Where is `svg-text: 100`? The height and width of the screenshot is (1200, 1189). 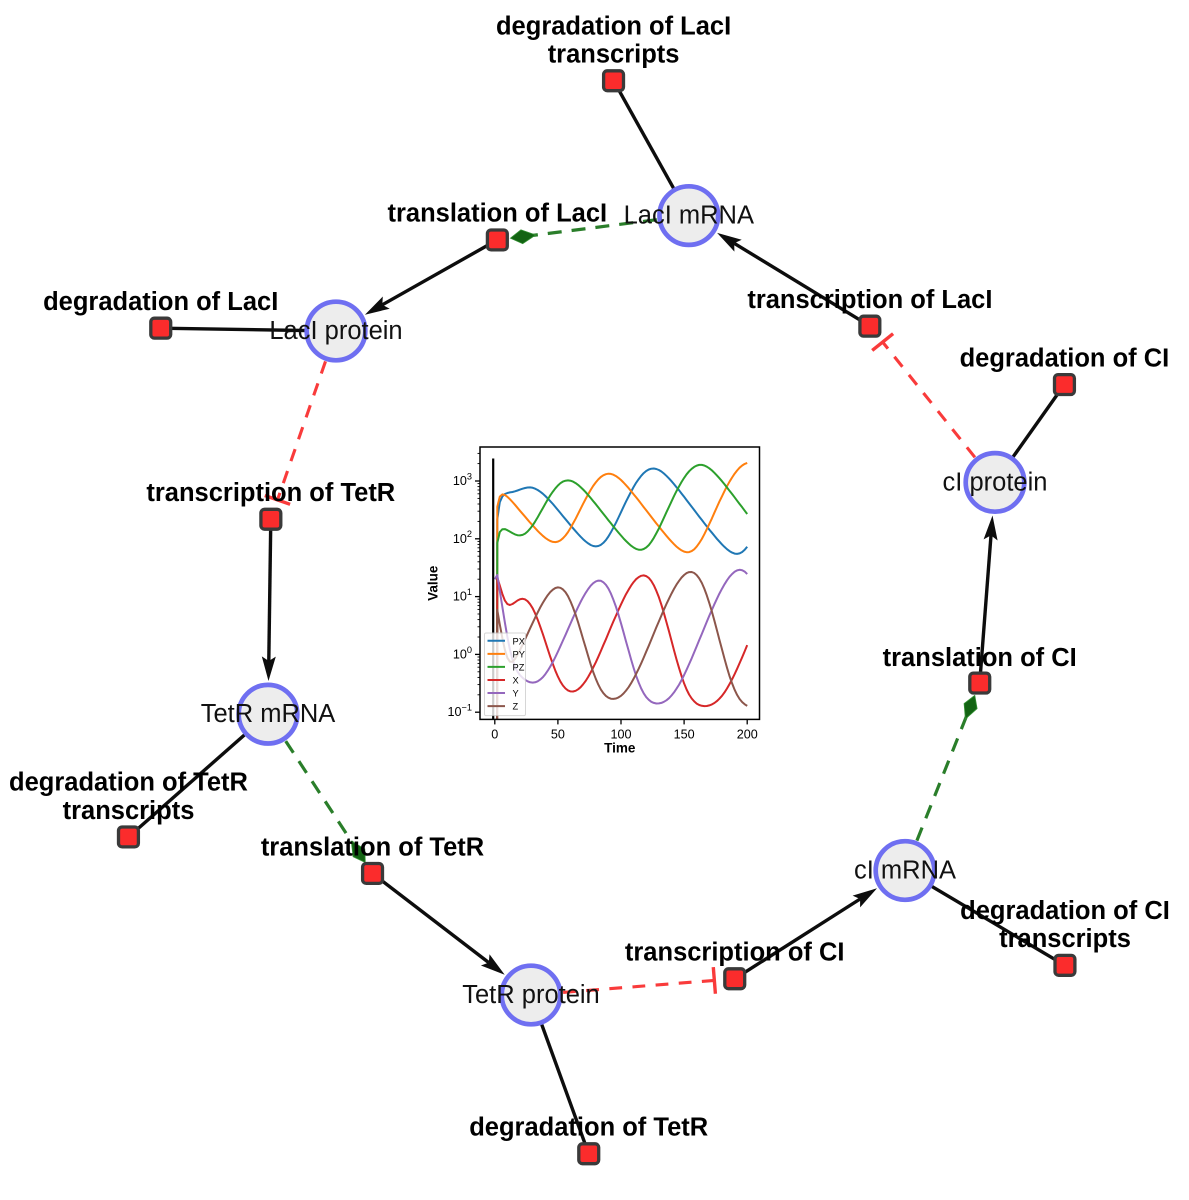
svg-text: 100 is located at coordinates (620, 734).